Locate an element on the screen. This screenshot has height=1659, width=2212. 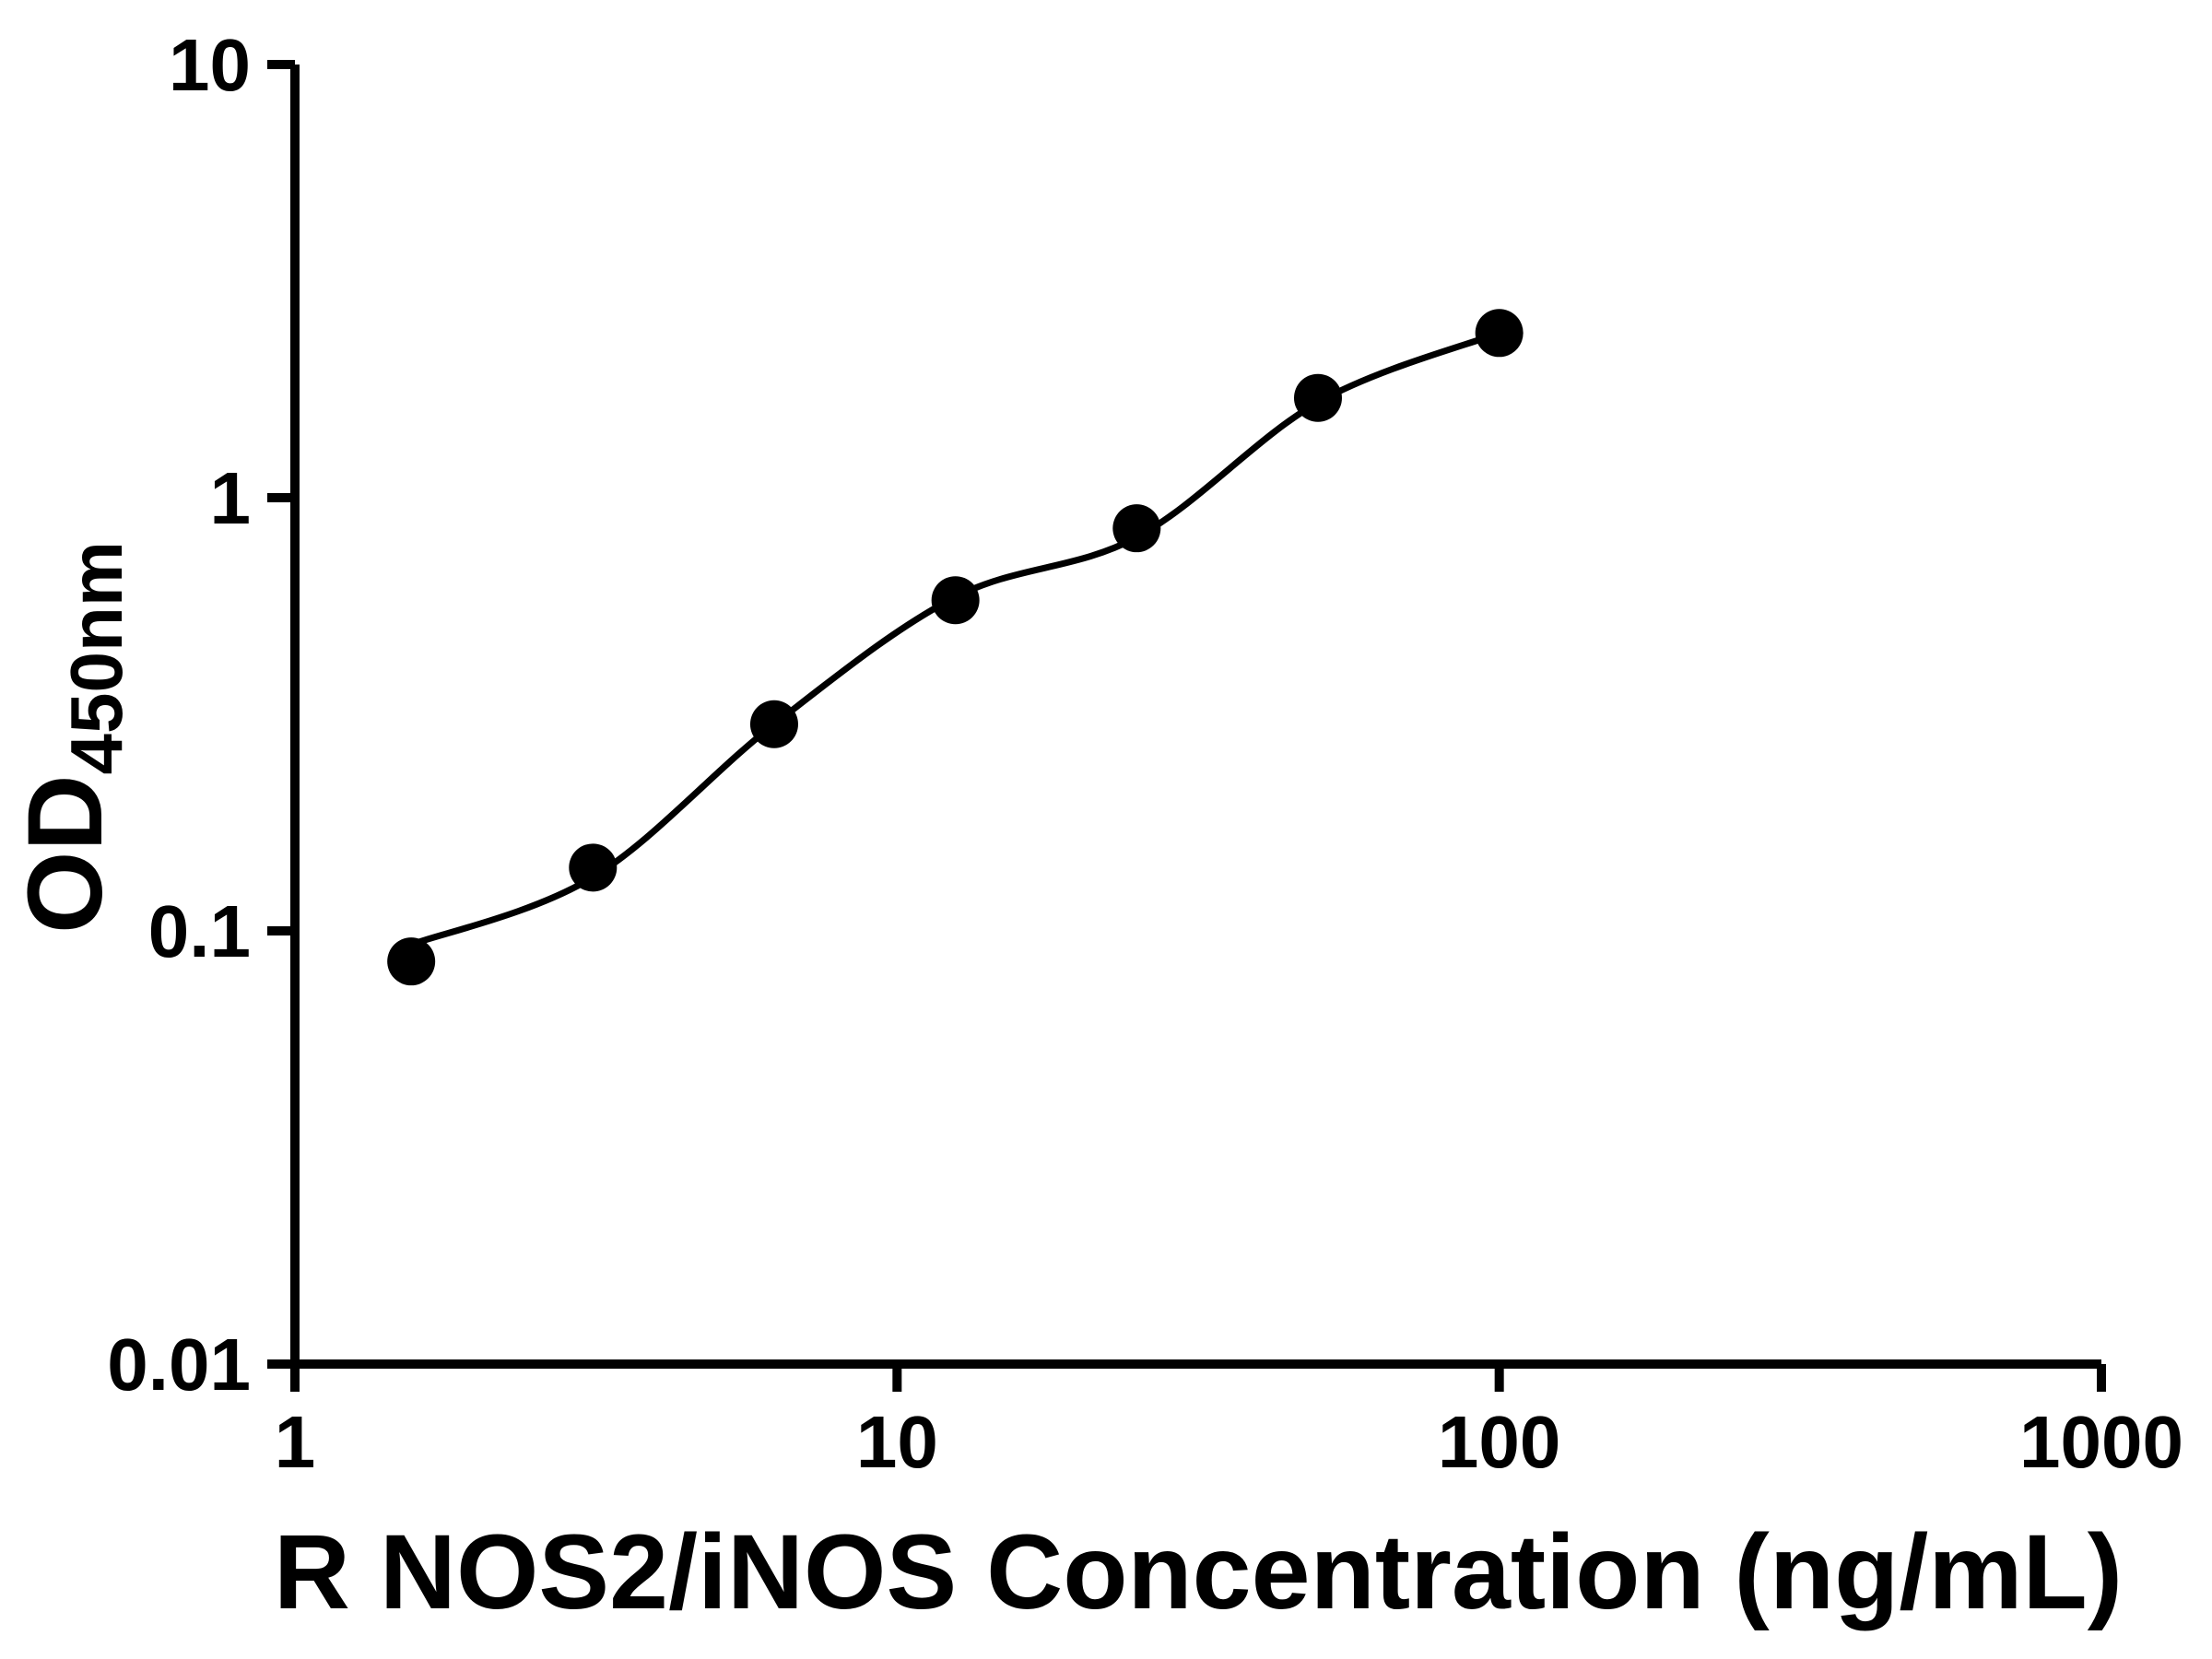
y-tick-label: 0.01 is located at coordinates (179, 1365).